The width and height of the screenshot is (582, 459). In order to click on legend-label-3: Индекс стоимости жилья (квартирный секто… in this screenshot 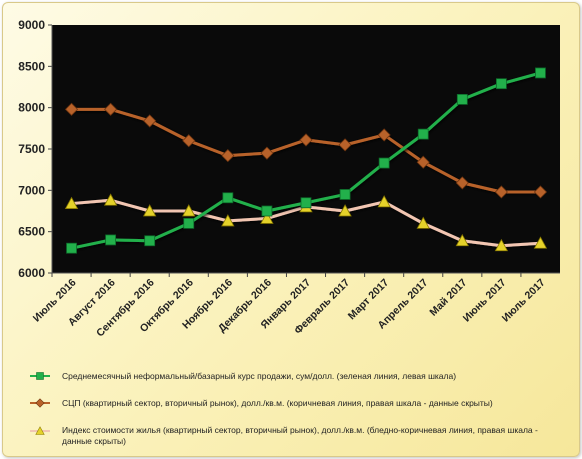, I will do `click(301, 435)`.